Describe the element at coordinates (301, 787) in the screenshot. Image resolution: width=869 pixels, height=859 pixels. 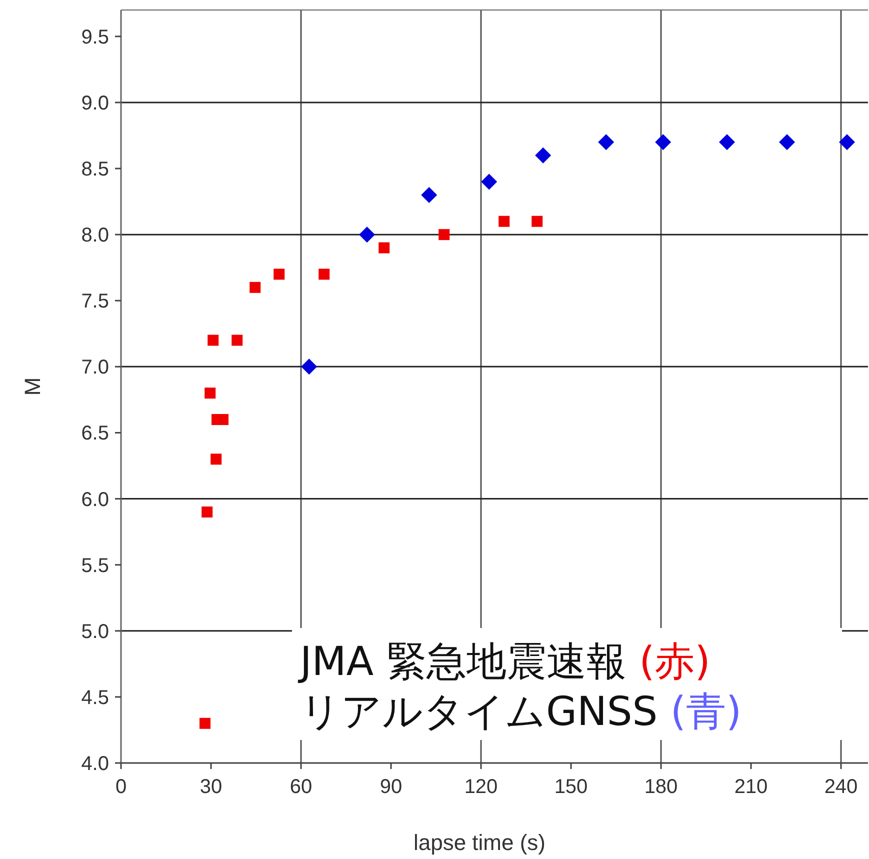
I see `x-tick-label: 60` at that location.